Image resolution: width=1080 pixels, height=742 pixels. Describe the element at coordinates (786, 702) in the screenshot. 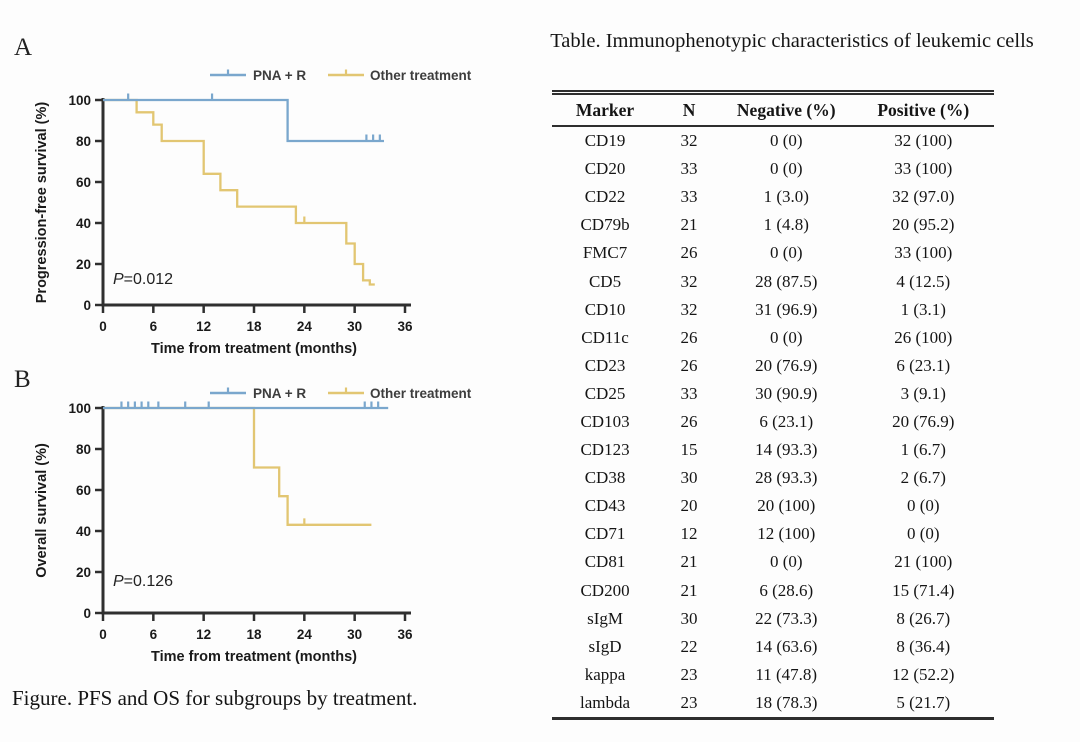

I see `table-cell: 18 (78.3)` at that location.